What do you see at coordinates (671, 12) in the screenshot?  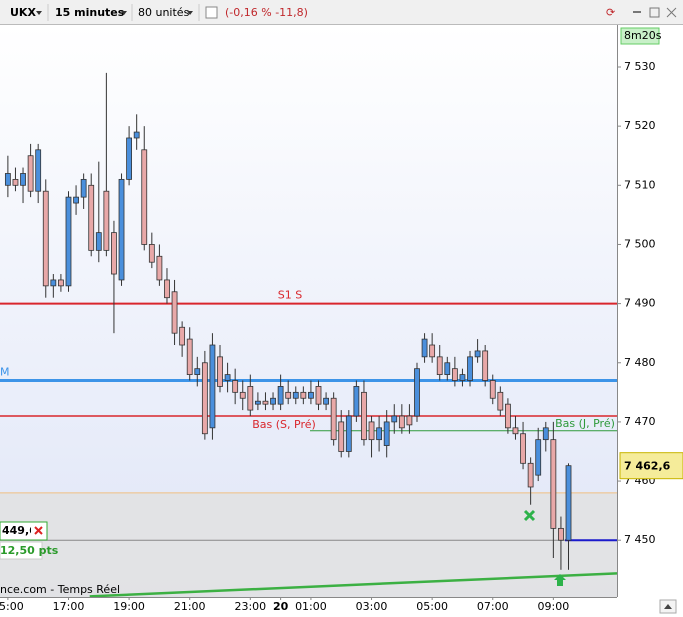 I see `close` at bounding box center [671, 12].